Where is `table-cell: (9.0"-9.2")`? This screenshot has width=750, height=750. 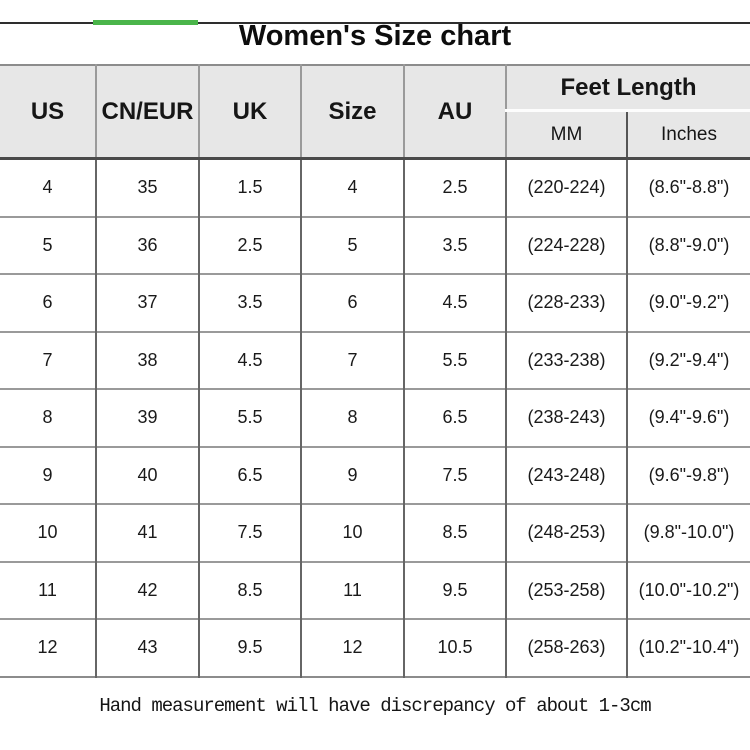
table-cell: (9.0"-9.2") is located at coordinates (688, 302).